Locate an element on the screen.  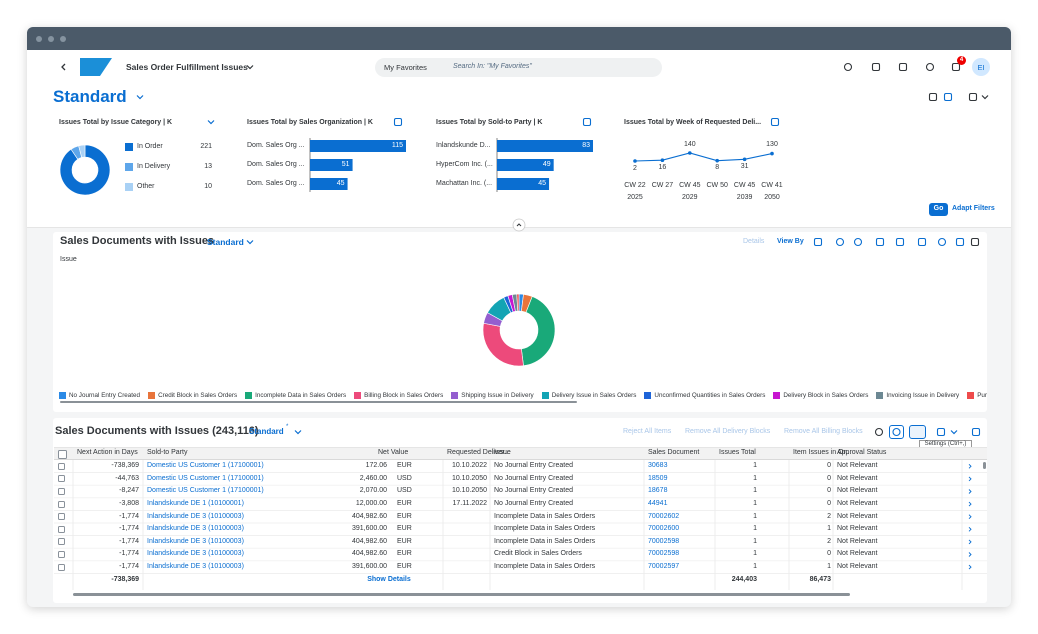
table-cell: 18509 is located at coordinates (658, 478).